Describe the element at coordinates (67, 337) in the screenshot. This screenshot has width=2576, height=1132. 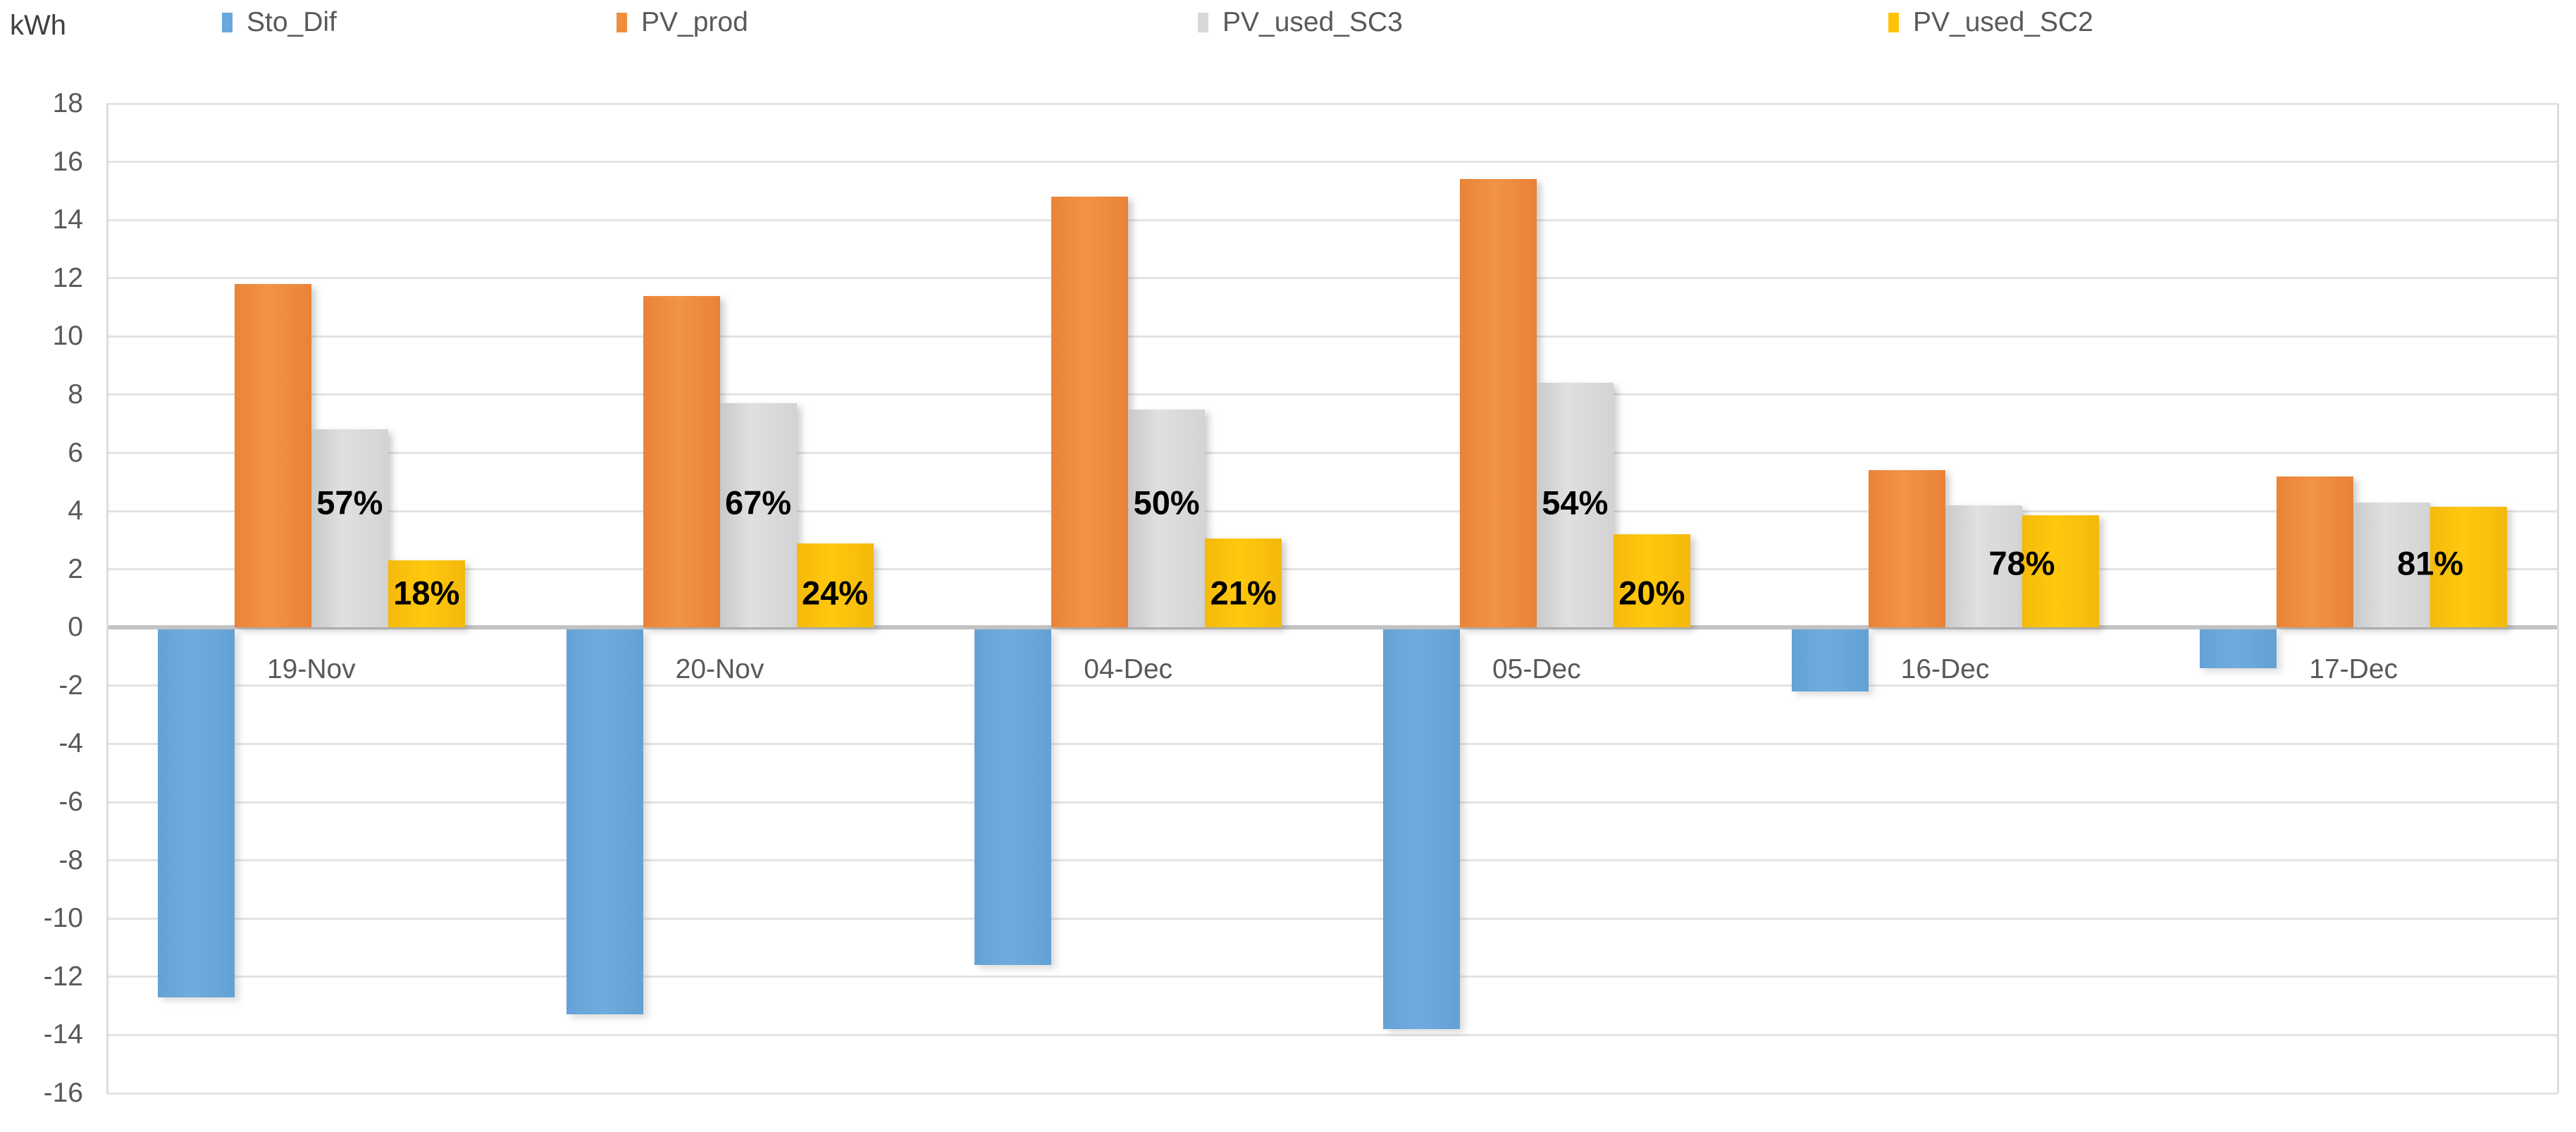
I see `y-axis-tick-10: 10` at that location.